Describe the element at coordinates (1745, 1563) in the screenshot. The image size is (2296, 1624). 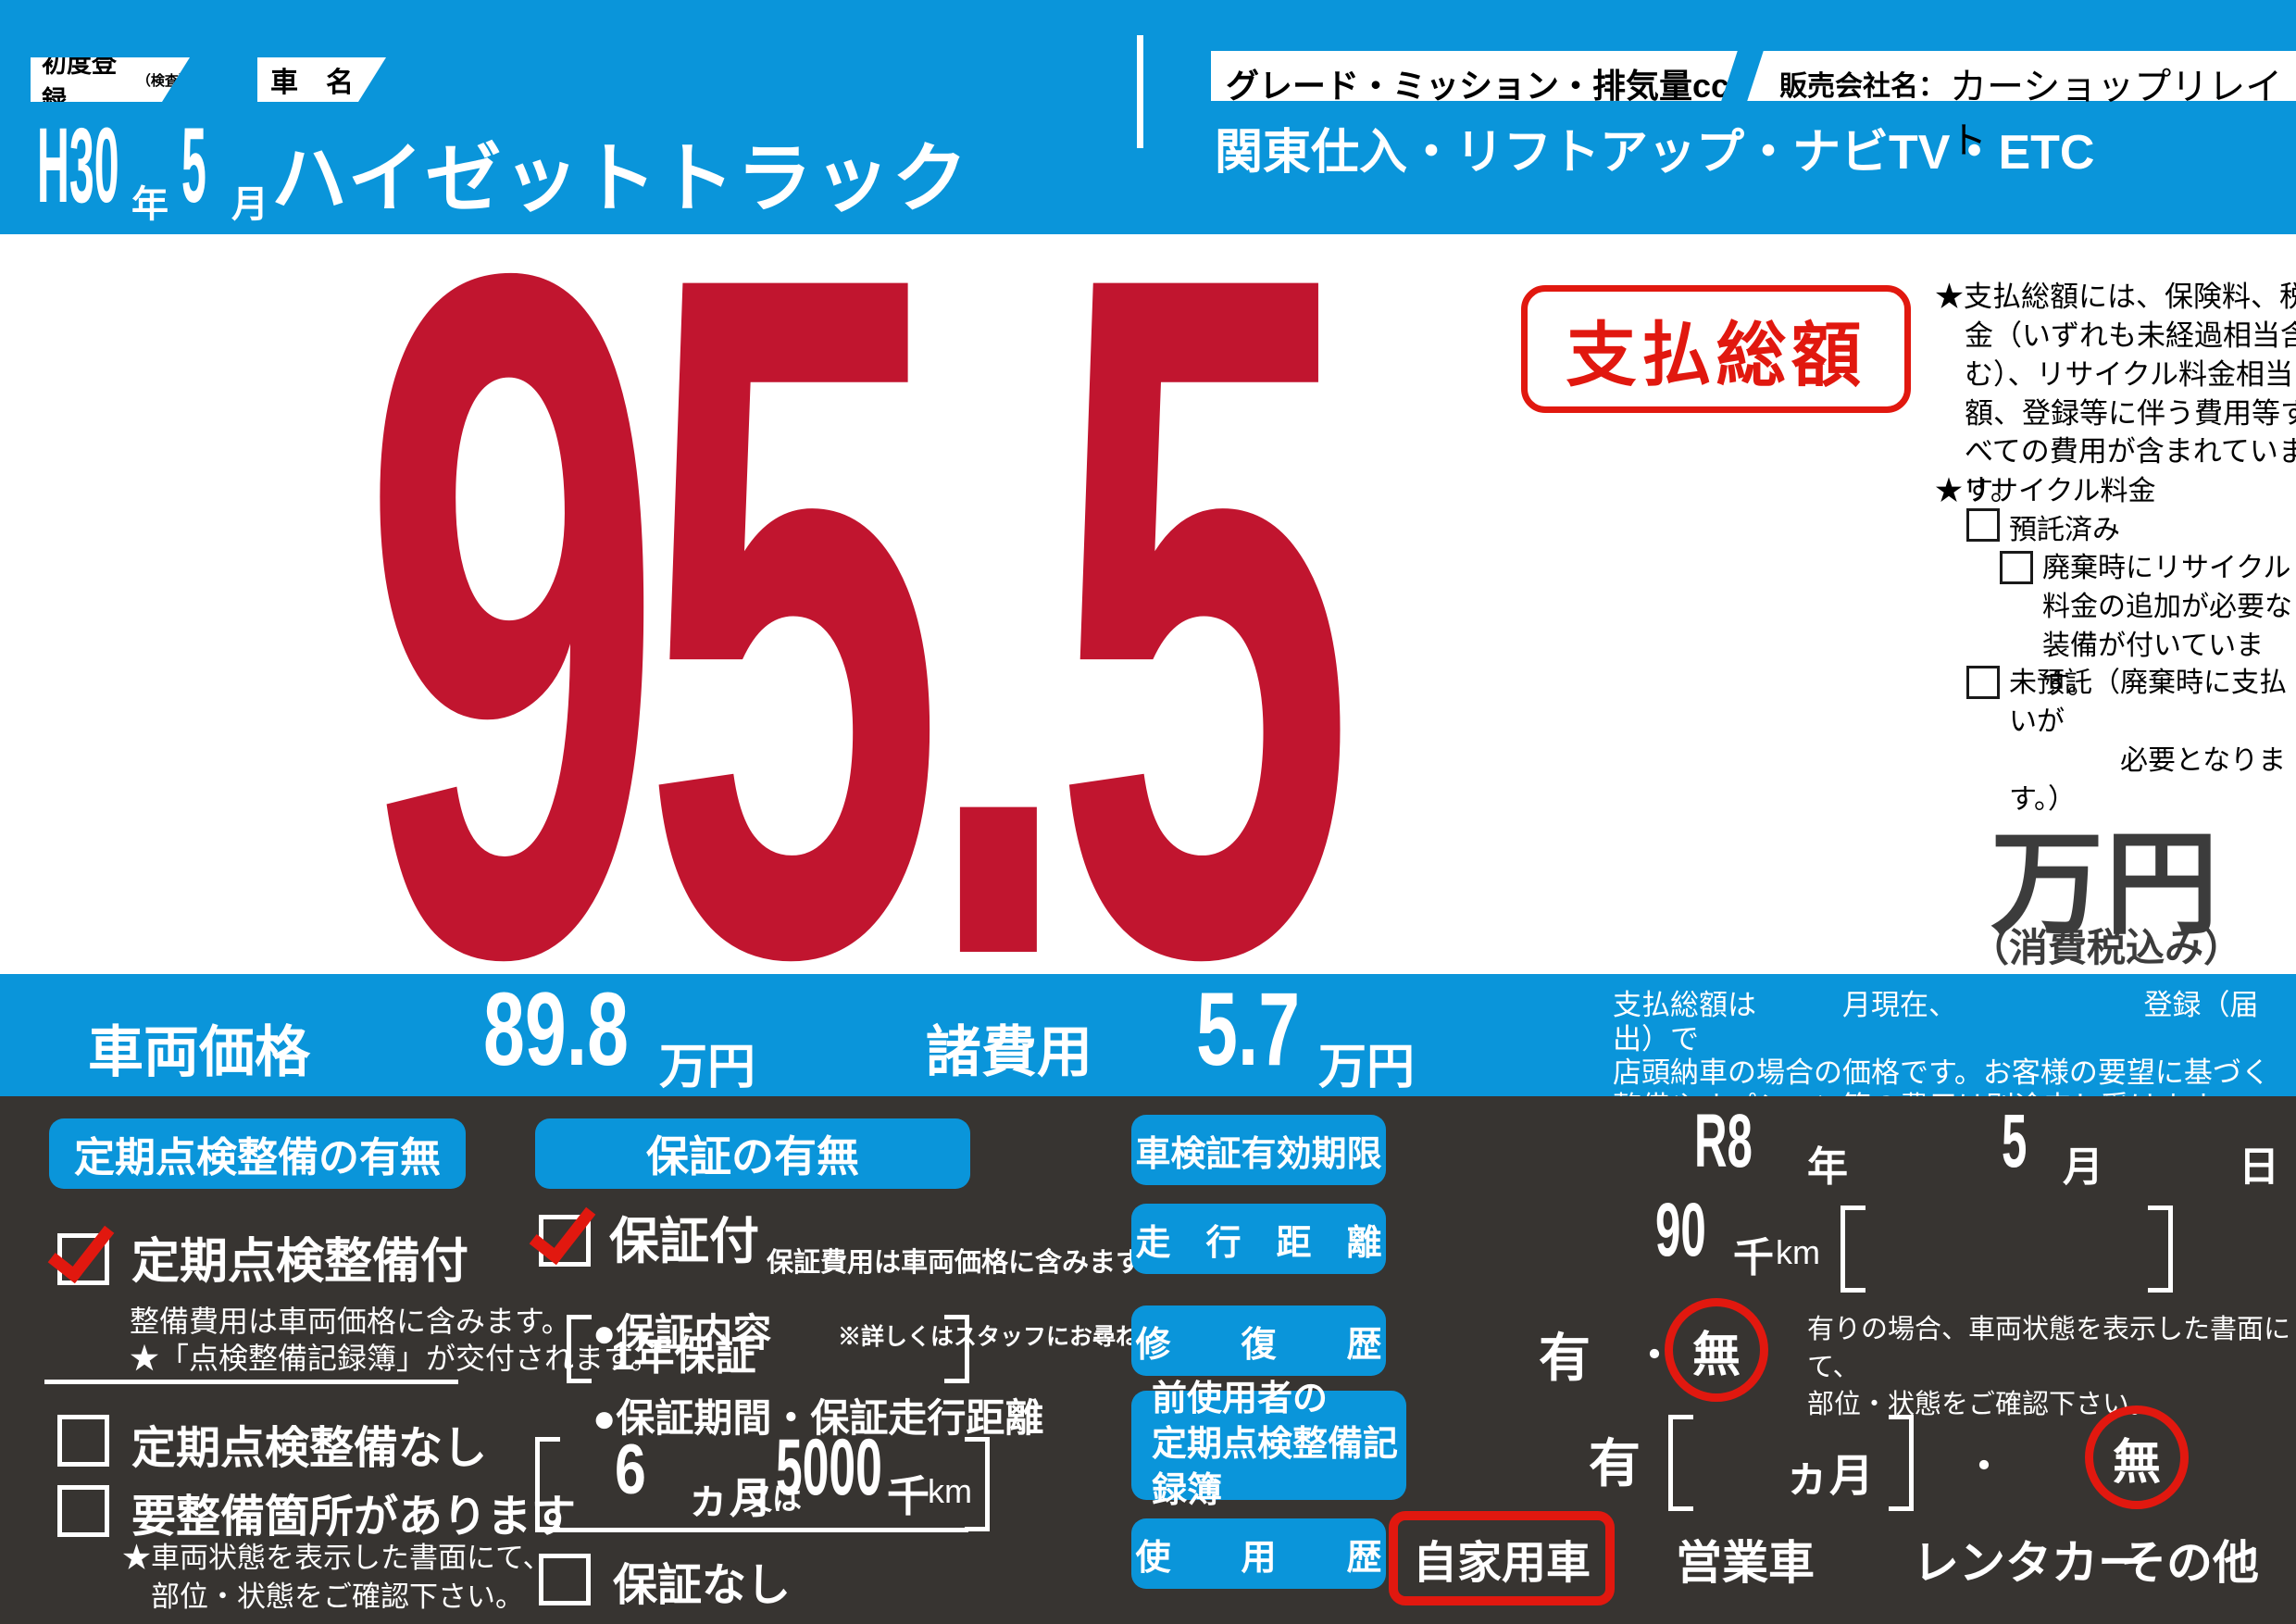
I see `usage-business: 営業車` at that location.